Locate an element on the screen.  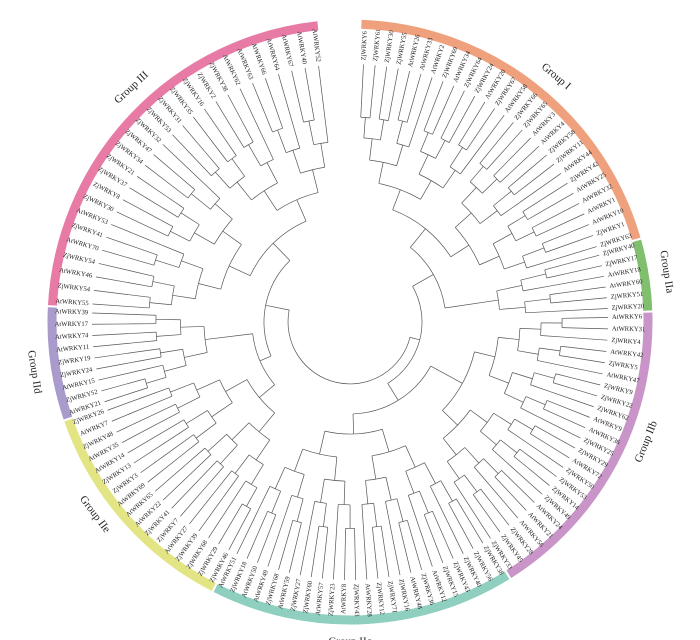
leaf-label: AtWRKY67 is located at coordinates (287, 51).